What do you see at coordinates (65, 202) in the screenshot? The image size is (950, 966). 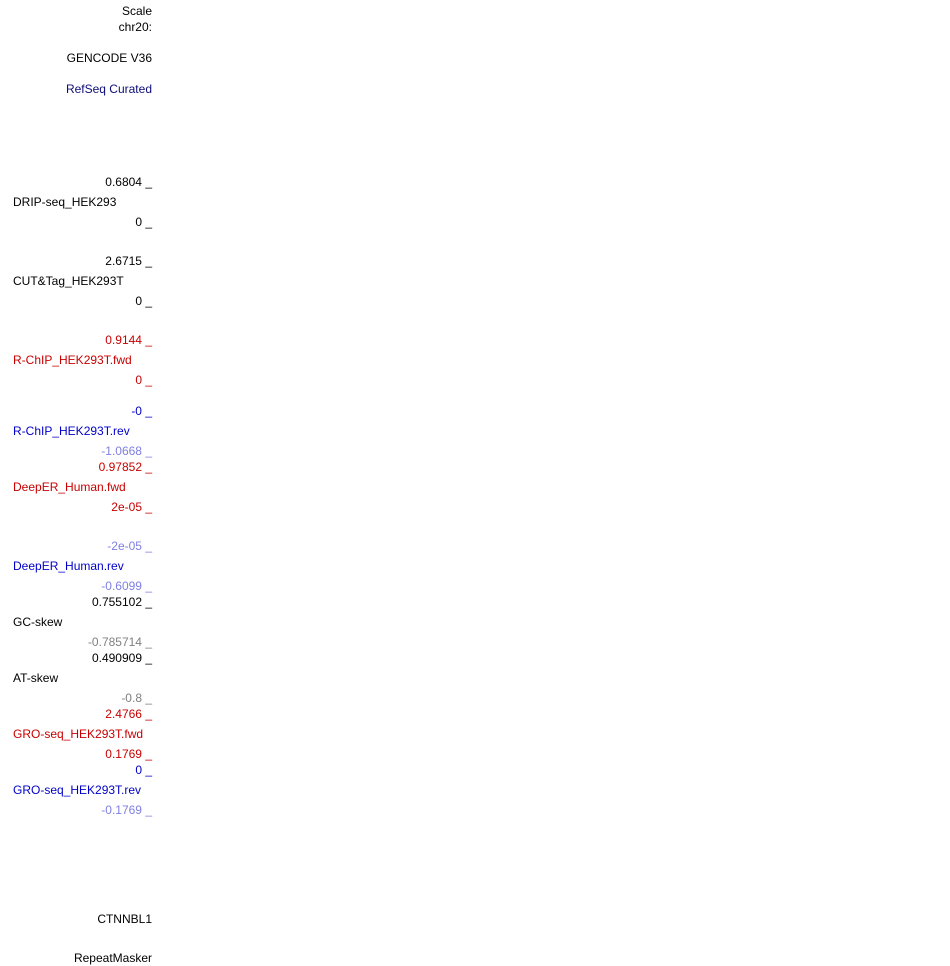 I see `track-name: DRIP-seq_HEK293` at bounding box center [65, 202].